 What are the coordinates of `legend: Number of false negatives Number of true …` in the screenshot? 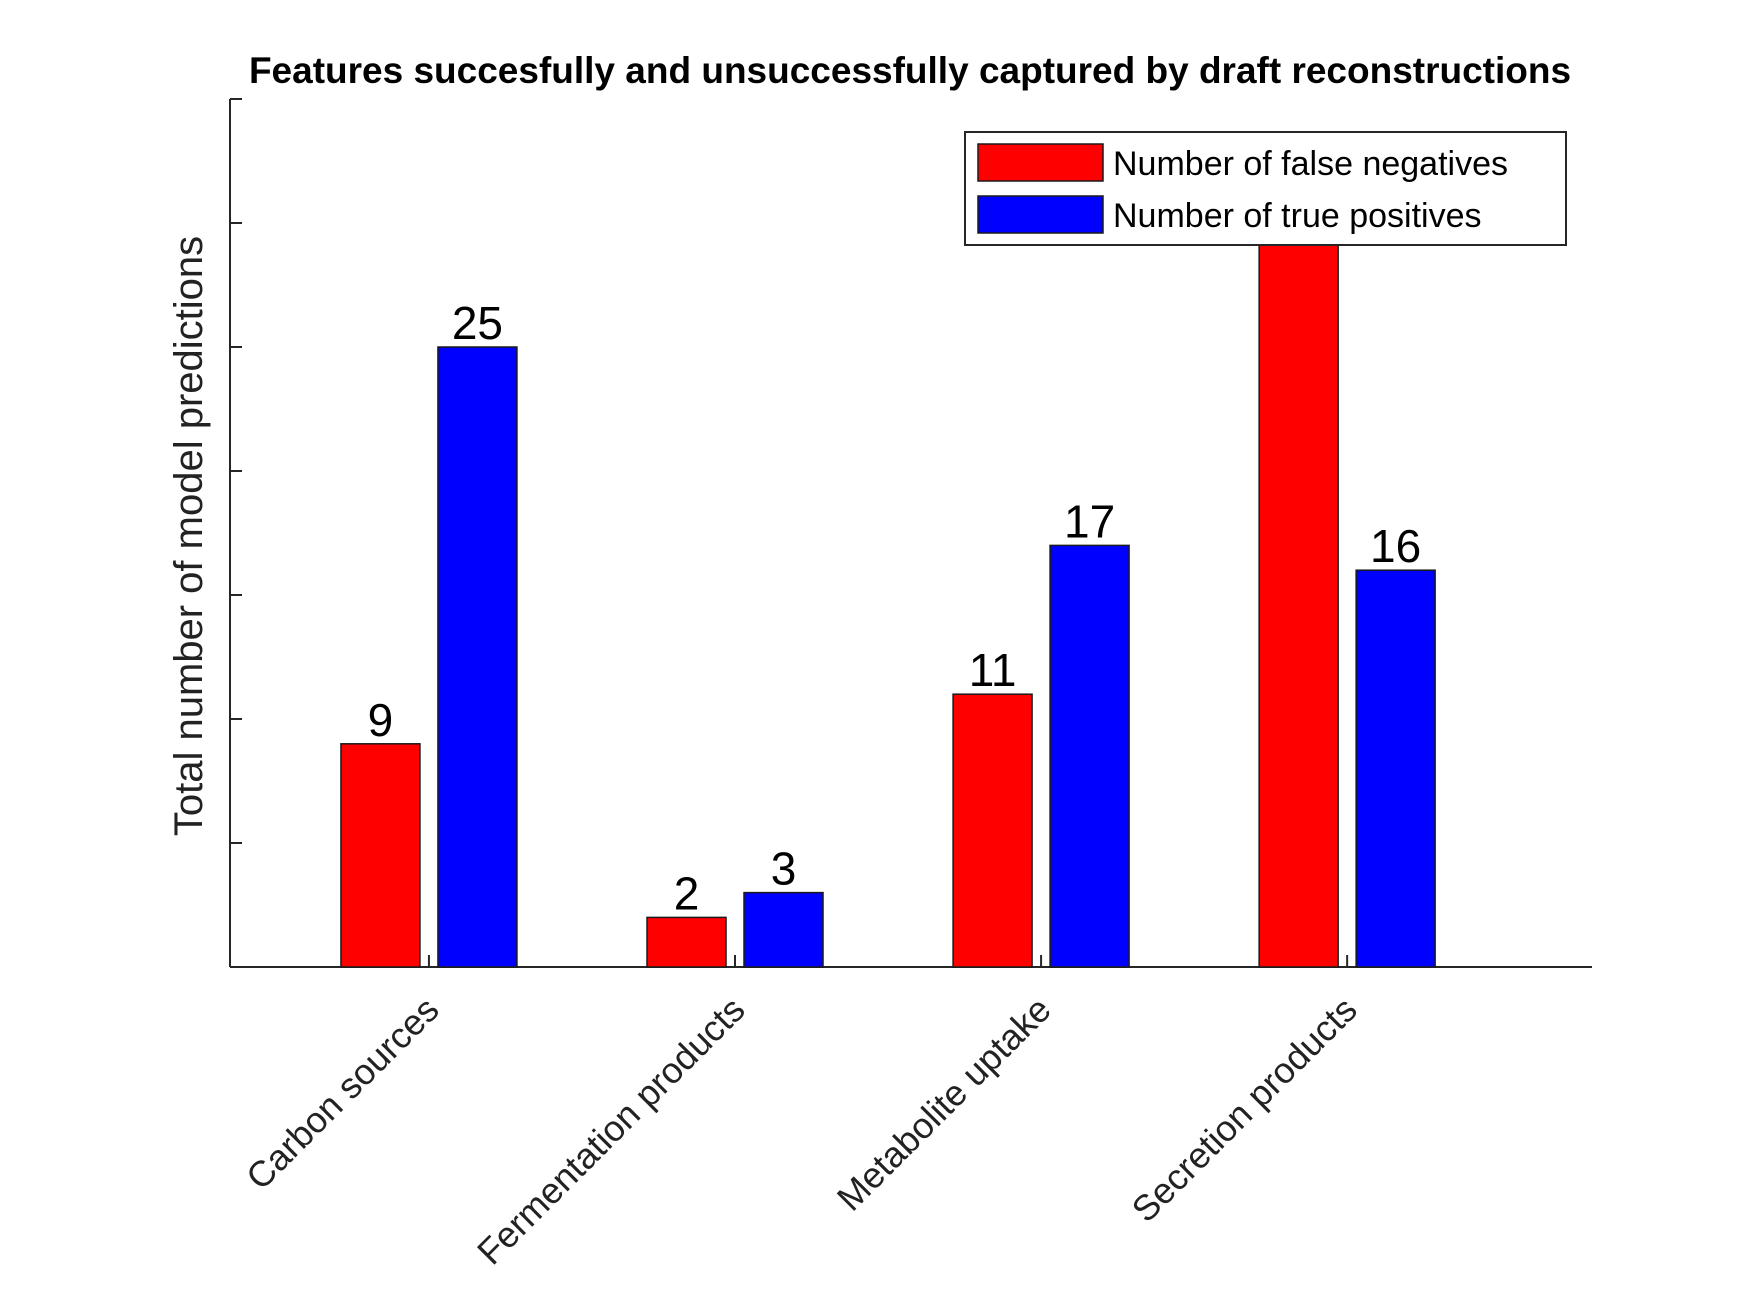 It's located at (1265, 188).